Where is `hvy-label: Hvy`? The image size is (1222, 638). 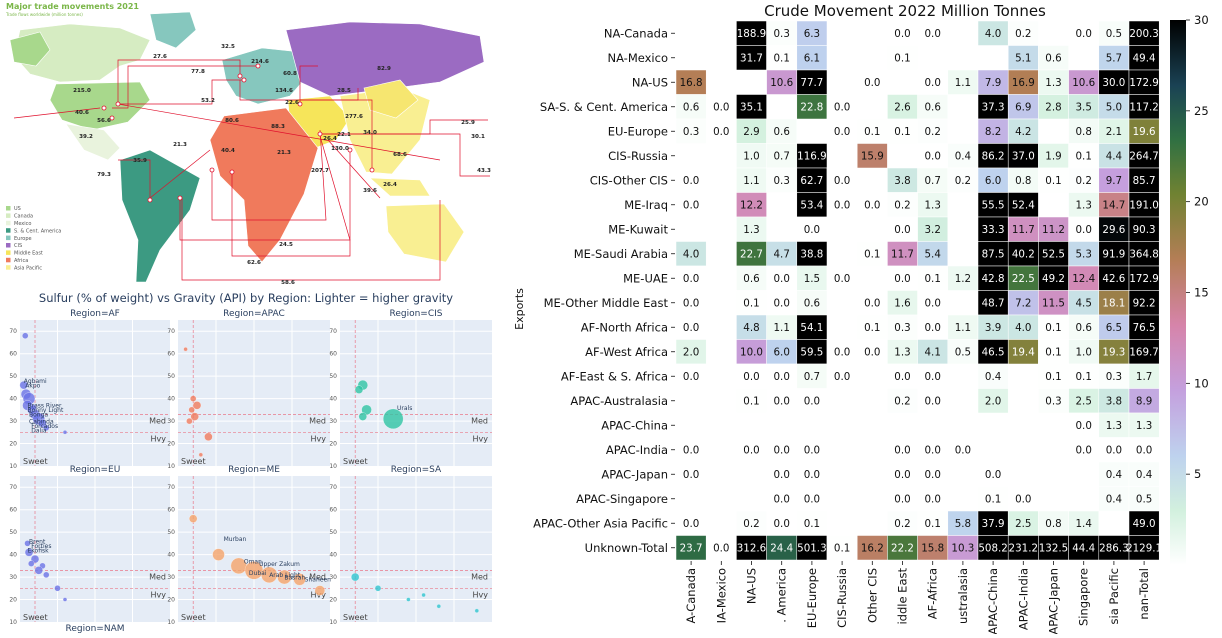 hvy-label: Hvy is located at coordinates (159, 438).